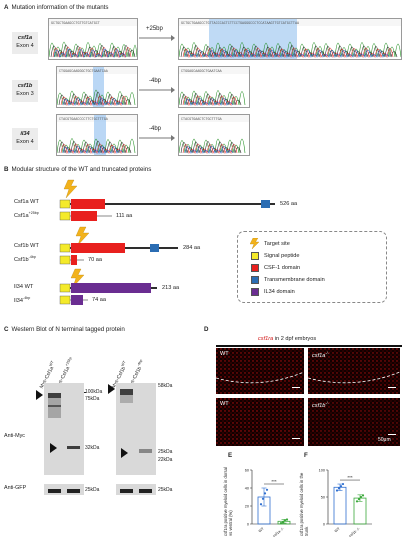 This screenshot has width=404, height=550. What do you see at coordinates (25, 91) in the screenshot?
I see `gene-box-csf1b: csf1b Exon 3` at bounding box center [25, 91].